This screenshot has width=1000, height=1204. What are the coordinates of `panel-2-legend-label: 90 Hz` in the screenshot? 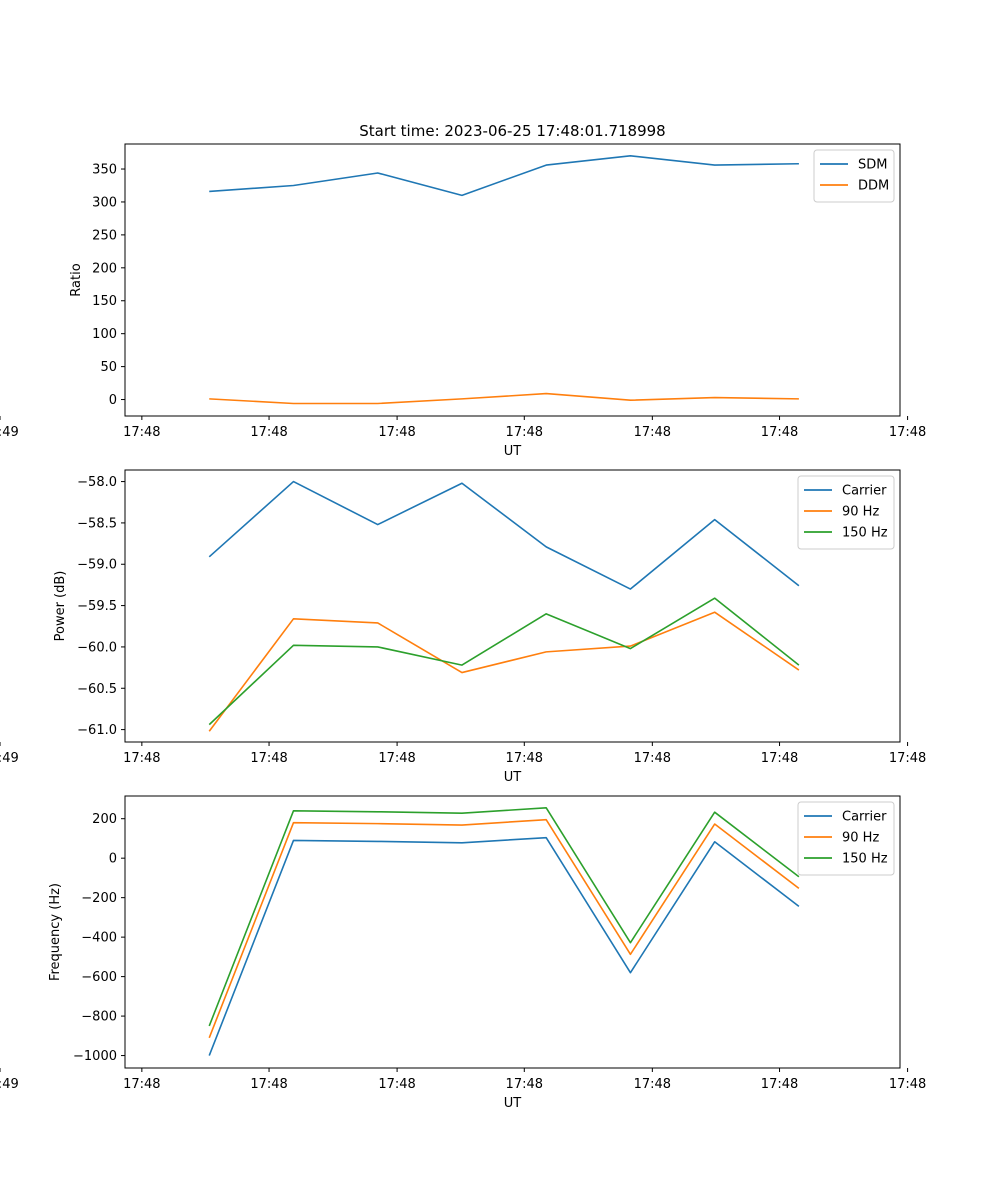 It's located at (860, 512).